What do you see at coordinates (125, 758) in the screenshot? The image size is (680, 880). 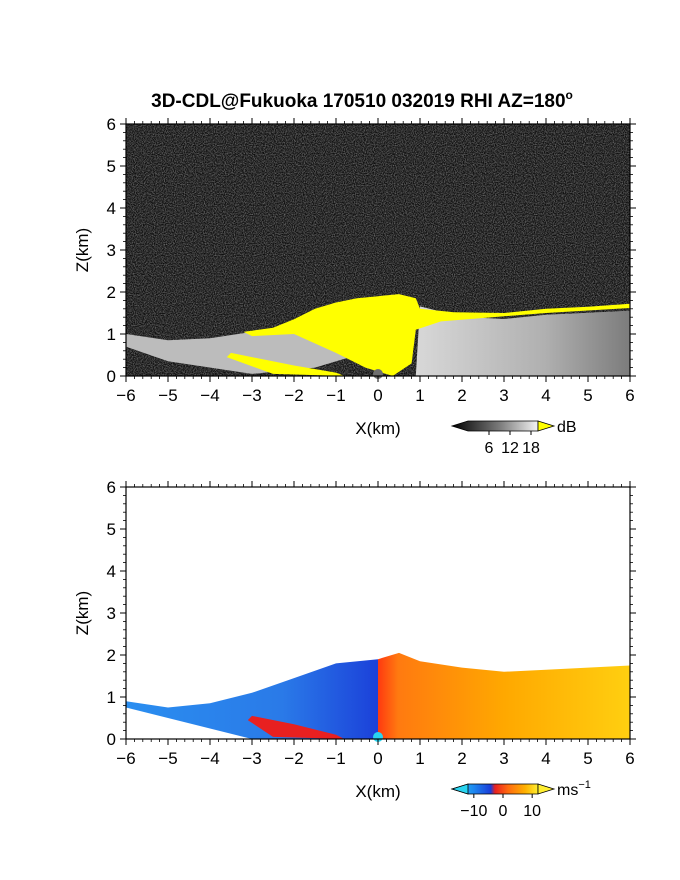 I see `velocity-xtick-label: −6` at bounding box center [125, 758].